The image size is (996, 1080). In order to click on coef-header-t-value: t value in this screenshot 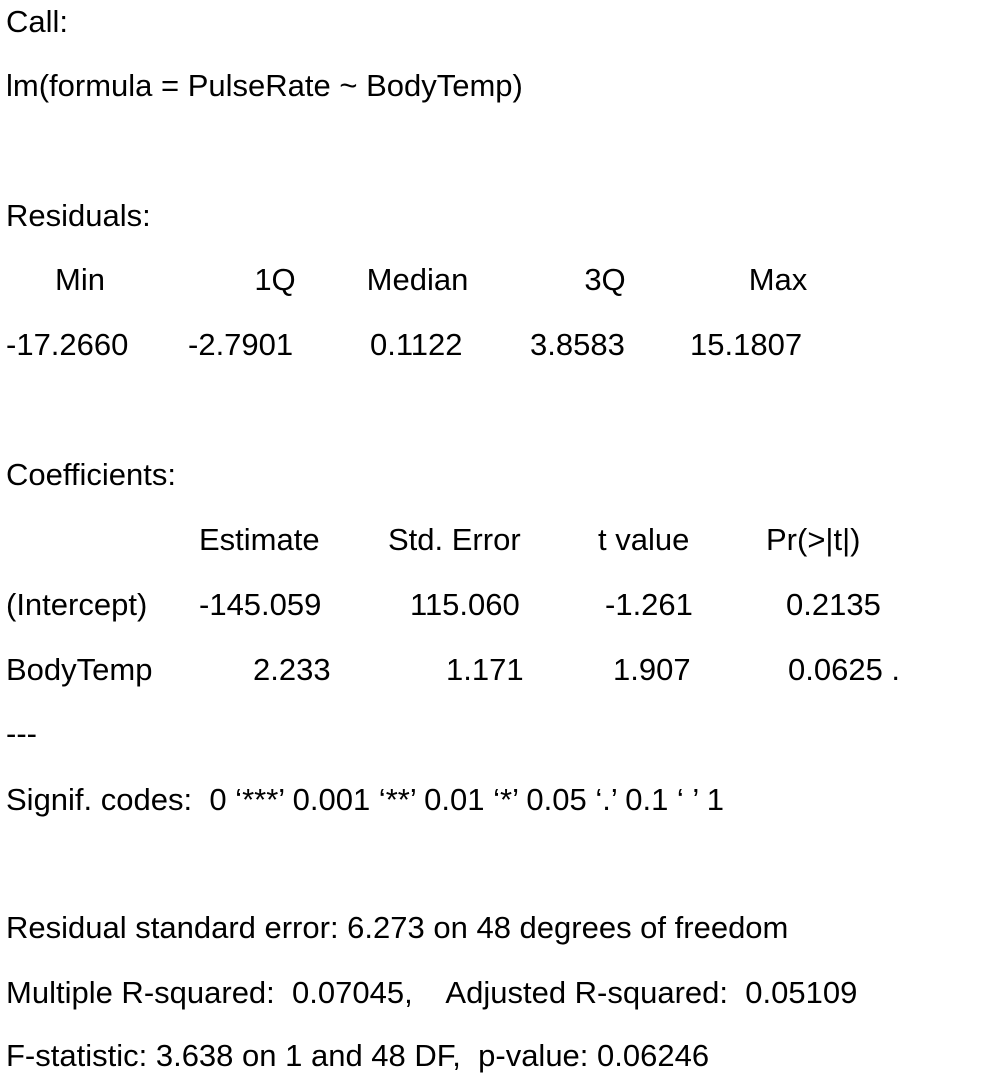, I will do `click(644, 539)`.